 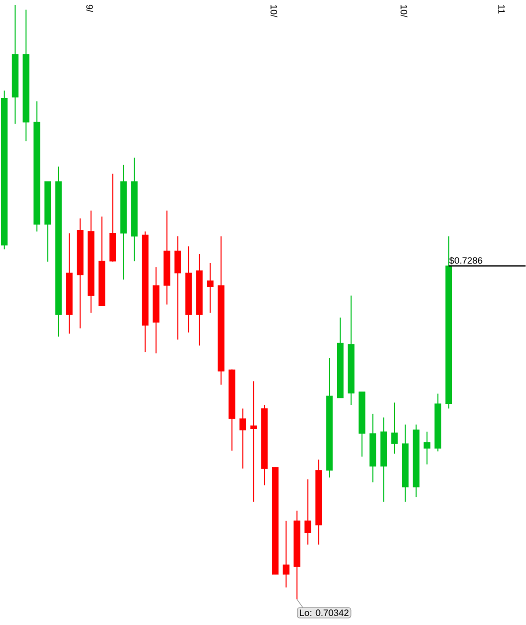 What do you see at coordinates (89, 8) in the screenshot?
I see `x-tick-label: 9/` at bounding box center [89, 8].